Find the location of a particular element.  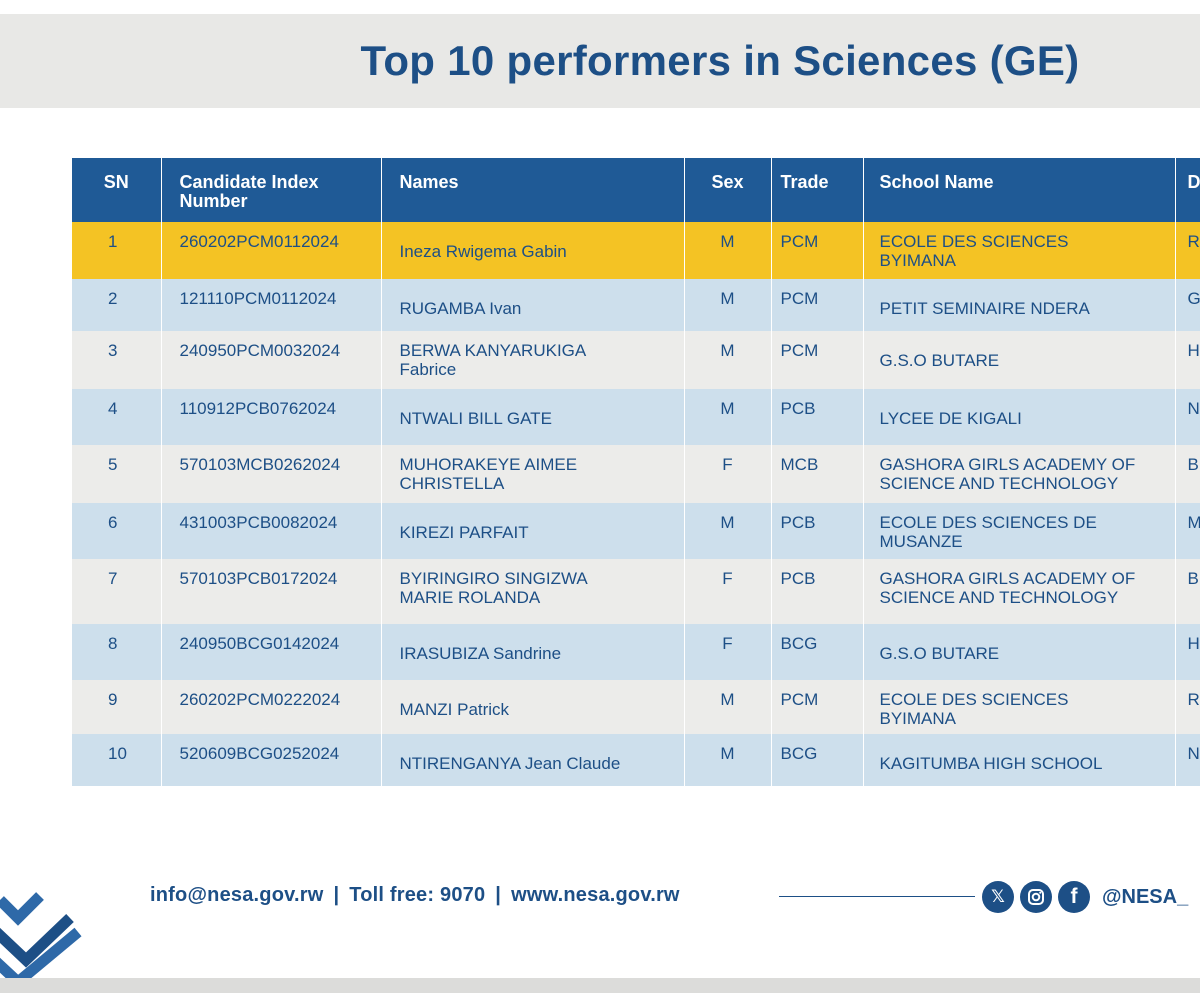

header-index-line2: Number is located at coordinates (213, 201).